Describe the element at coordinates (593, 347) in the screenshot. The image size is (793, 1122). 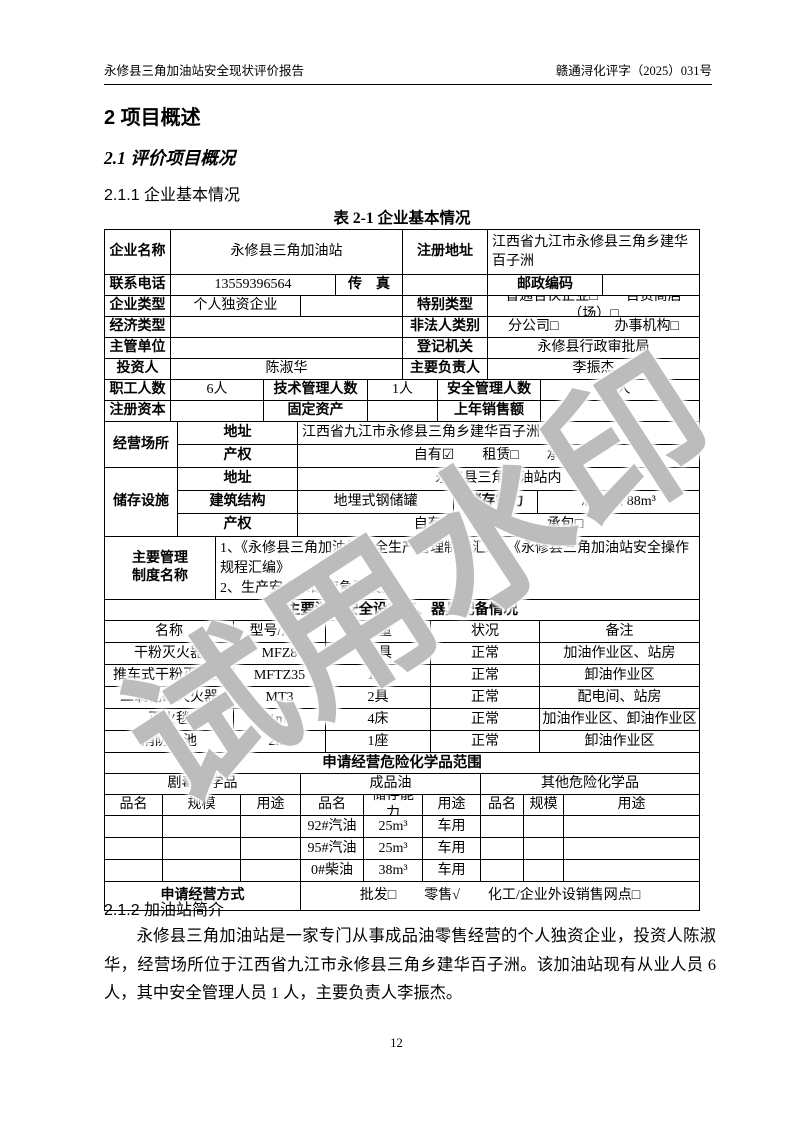
I see `value-registration-authority: 永修县行政审批局` at that location.